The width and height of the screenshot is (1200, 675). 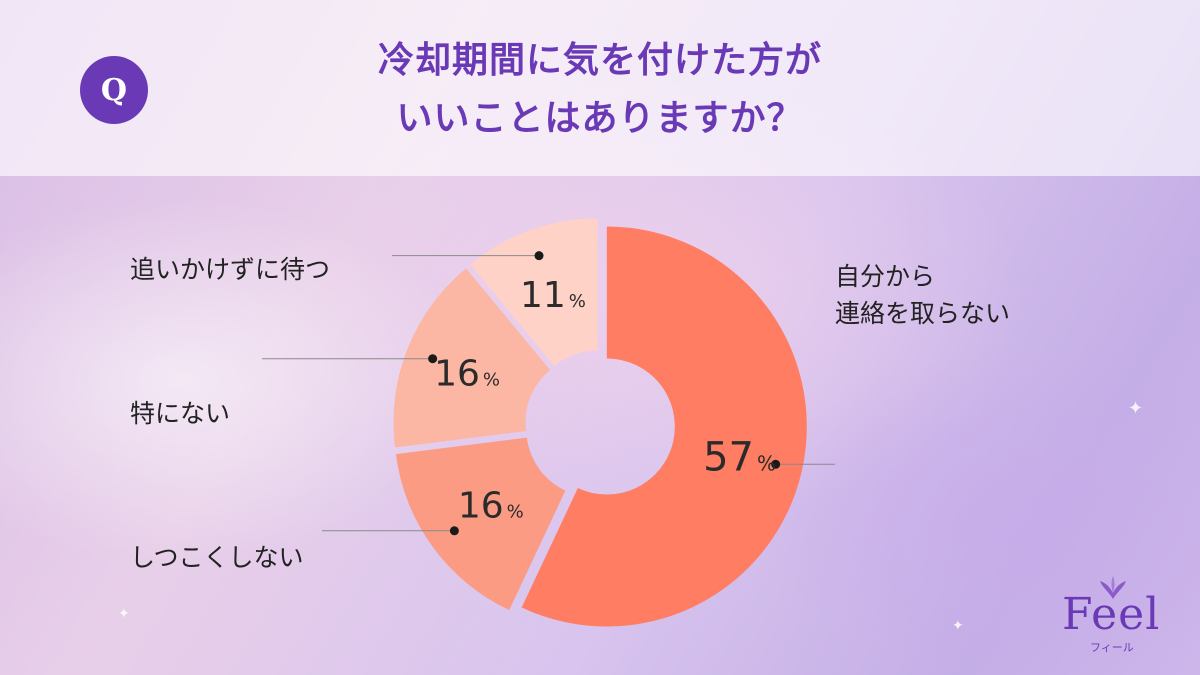 What do you see at coordinates (491, 505) in the screenshot?
I see `pct-label-2: 16%` at bounding box center [491, 505].